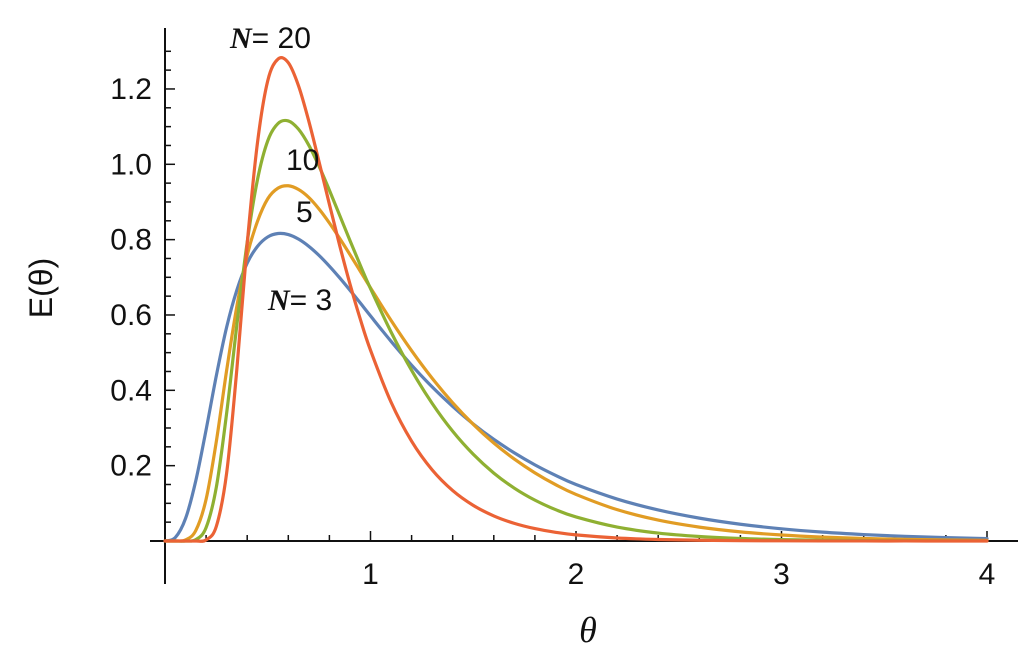 Image resolution: width=1024 pixels, height=654 pixels. I want to click on y-tick-label: 1.0, so click(131, 164).